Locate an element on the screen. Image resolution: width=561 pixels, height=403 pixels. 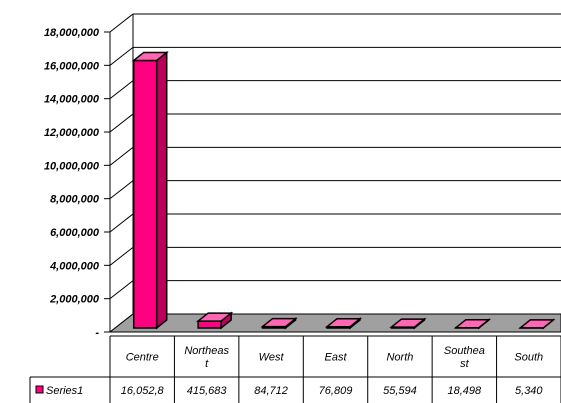
category-label: North is located at coordinates (399, 358).